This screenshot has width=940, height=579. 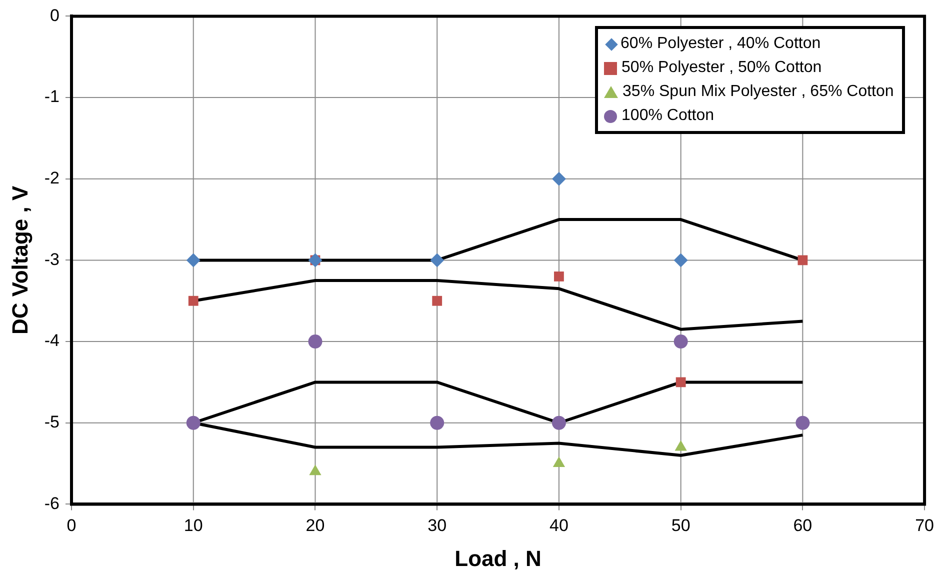 I want to click on x-tick-label: 60, so click(x=802, y=526).